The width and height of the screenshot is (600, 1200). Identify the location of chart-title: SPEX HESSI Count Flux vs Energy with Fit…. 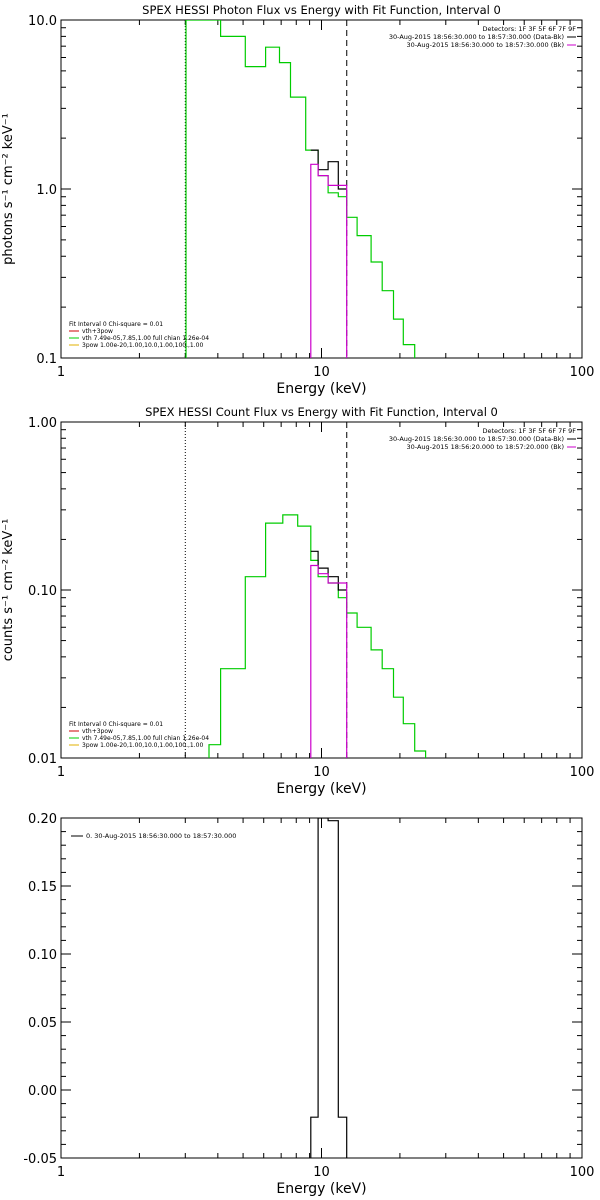
(321, 412).